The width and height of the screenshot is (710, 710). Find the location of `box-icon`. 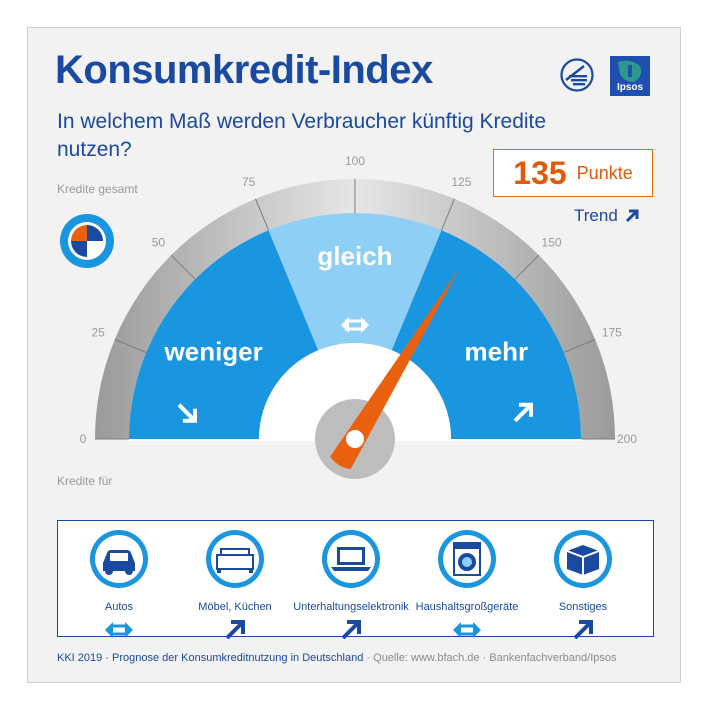

box-icon is located at coordinates (583, 559).